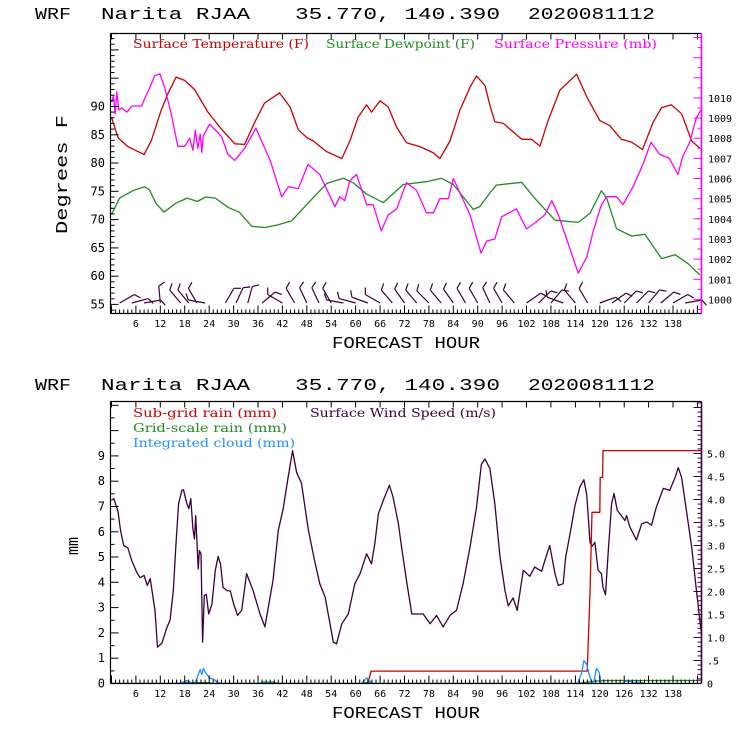  Describe the element at coordinates (356, 694) in the screenshot. I see `x-tick-label: 60` at that location.